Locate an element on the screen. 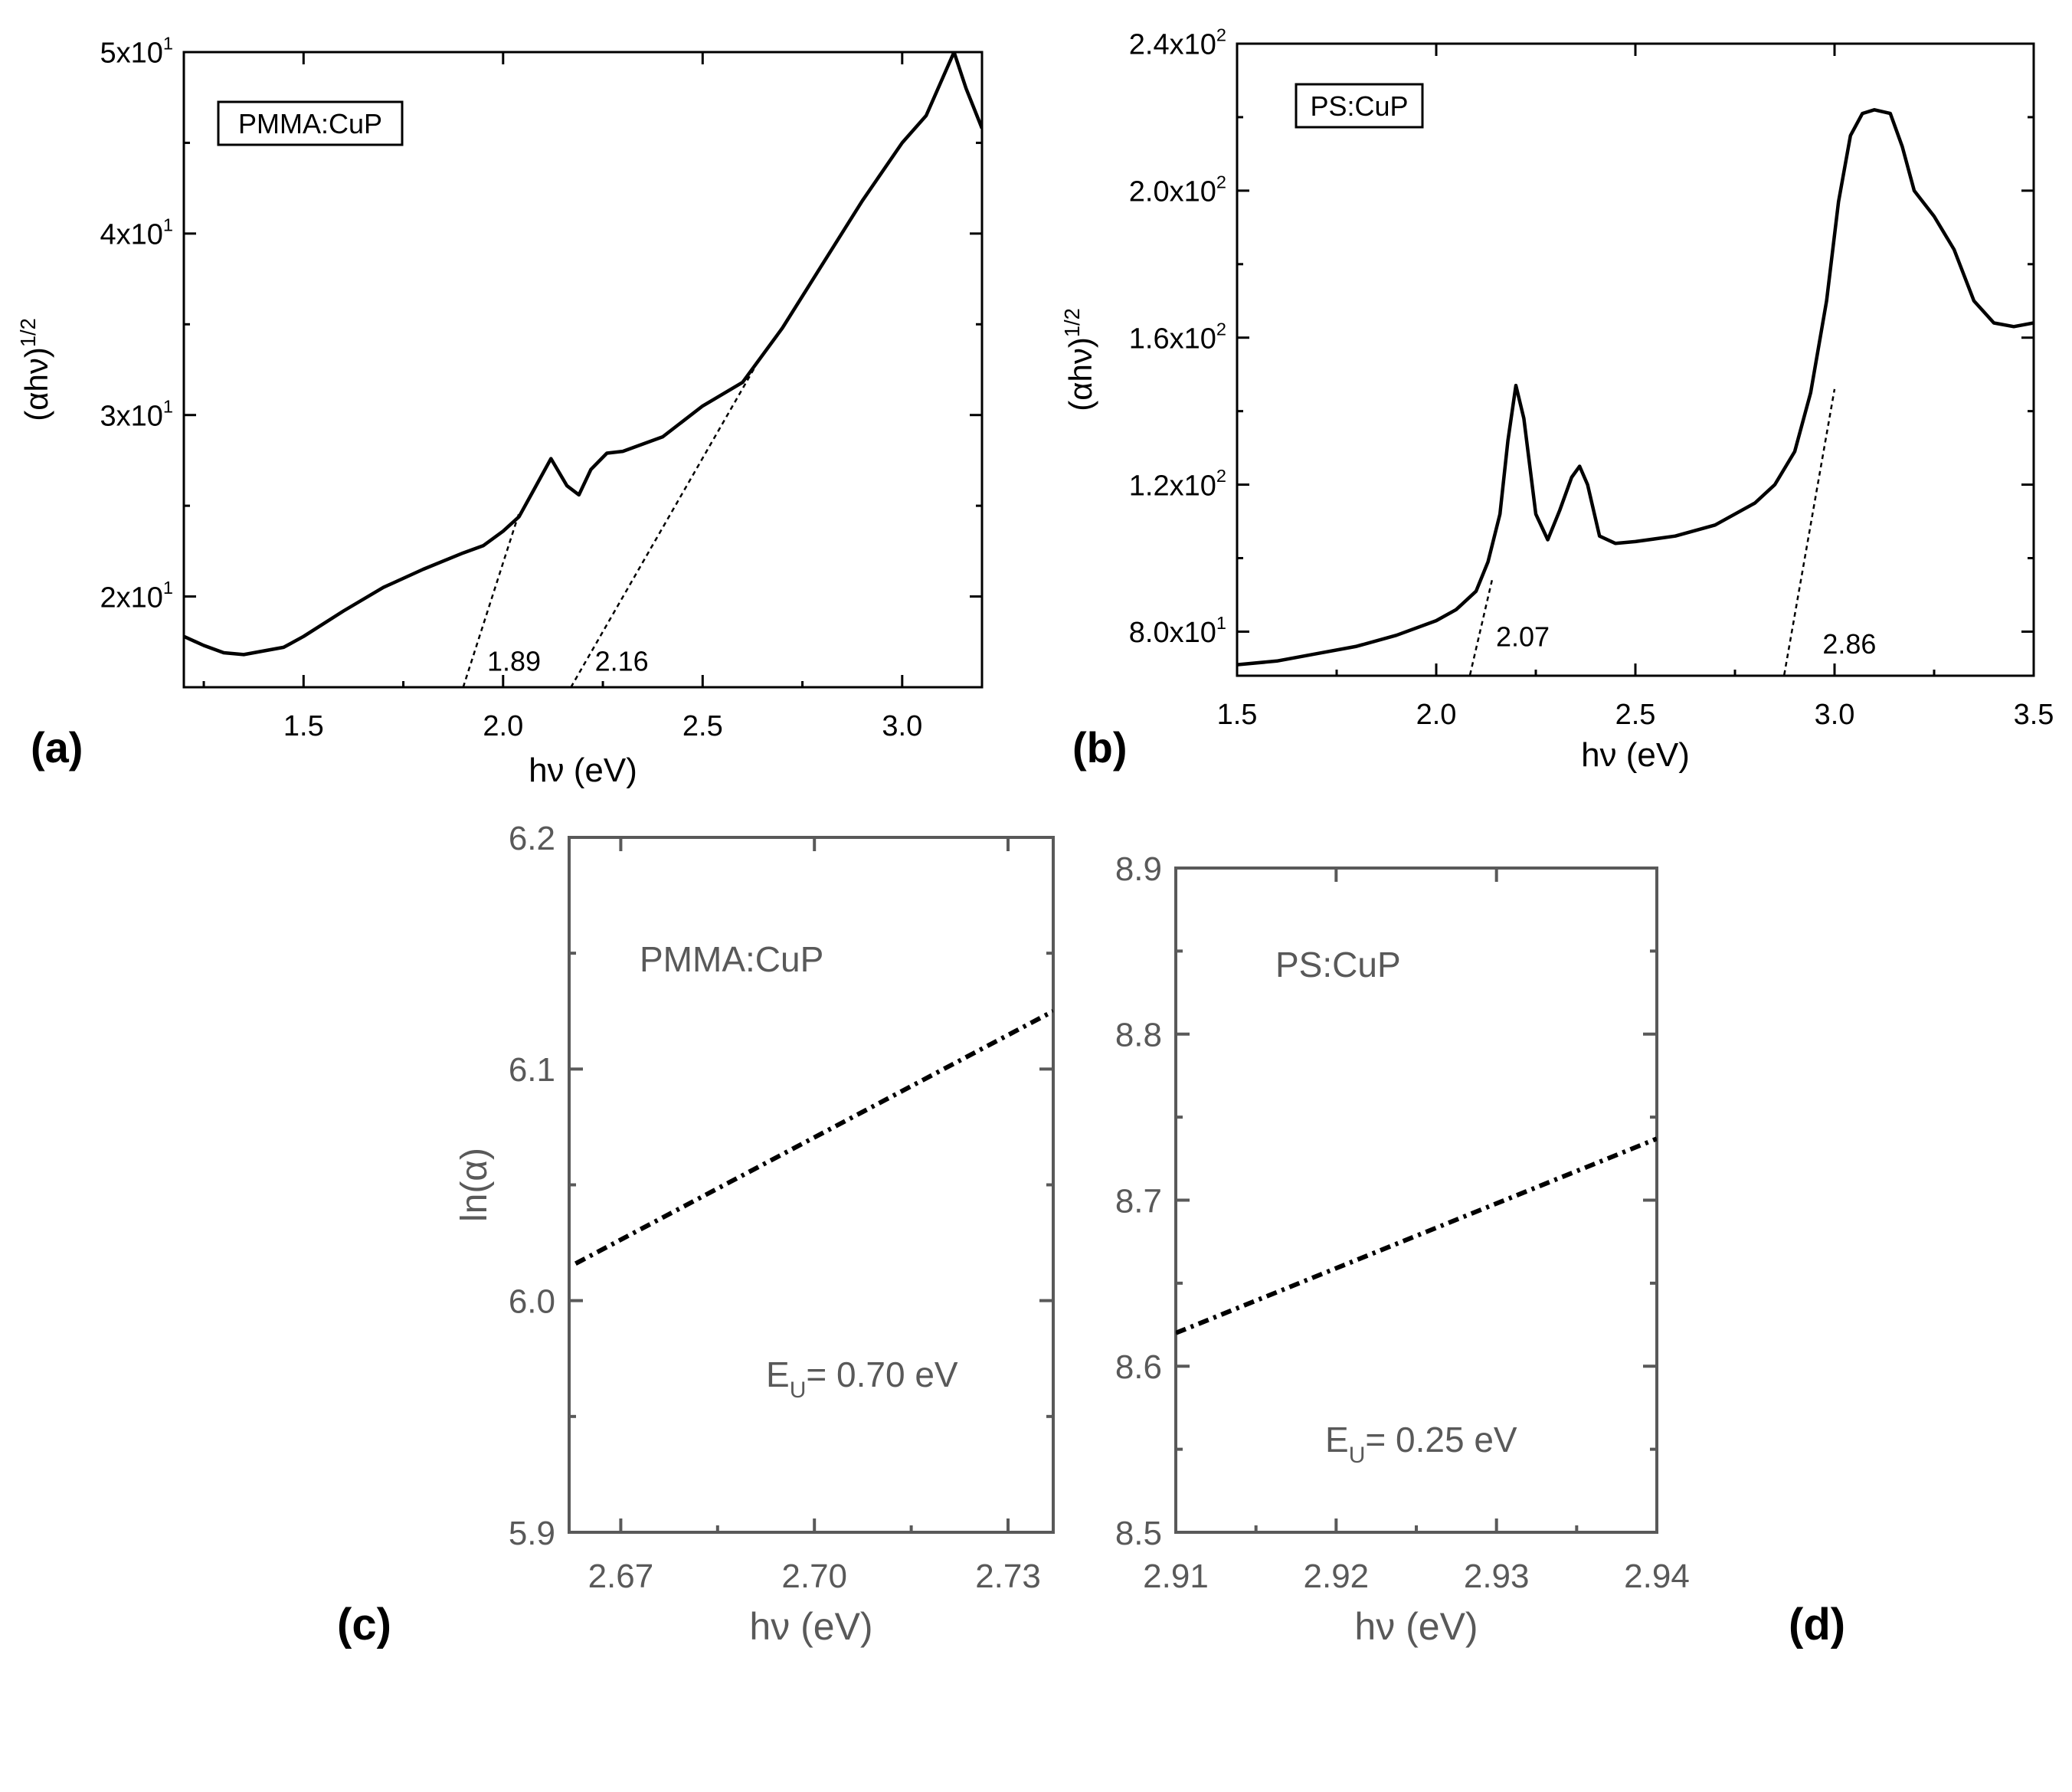  intercept-label: 2.07 is located at coordinates (1523, 637).